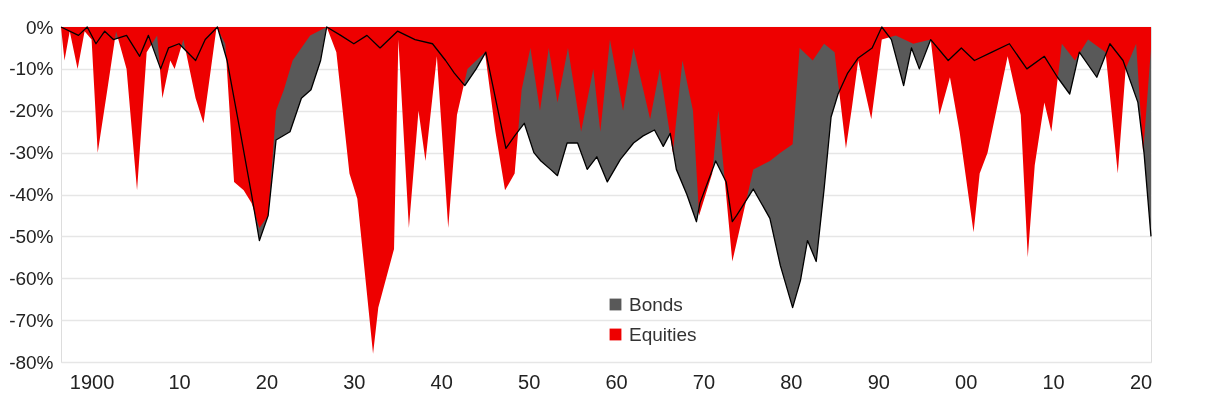 The image size is (1225, 412). I want to click on x-tick-label: 70, so click(704, 381).